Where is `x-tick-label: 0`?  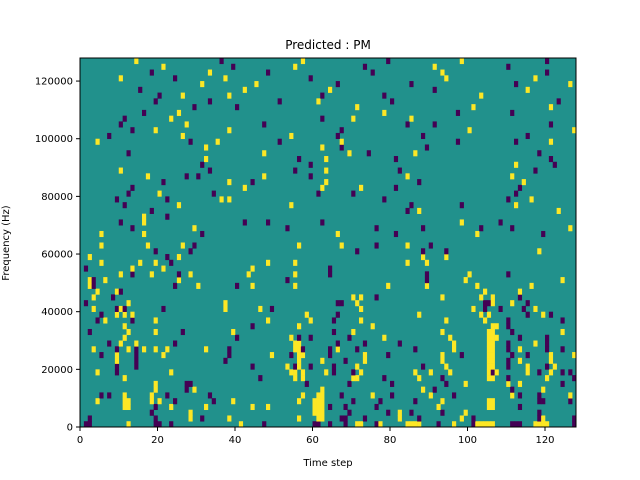
x-tick-label: 0 is located at coordinates (80, 440).